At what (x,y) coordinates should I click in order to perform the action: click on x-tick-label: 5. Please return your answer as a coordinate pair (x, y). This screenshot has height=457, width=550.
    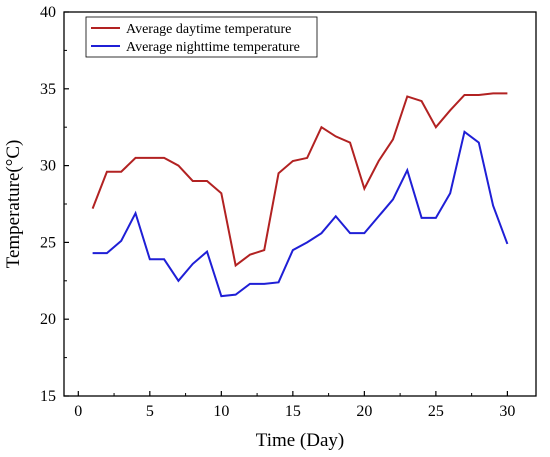
    Looking at the image, I should click on (150, 411).